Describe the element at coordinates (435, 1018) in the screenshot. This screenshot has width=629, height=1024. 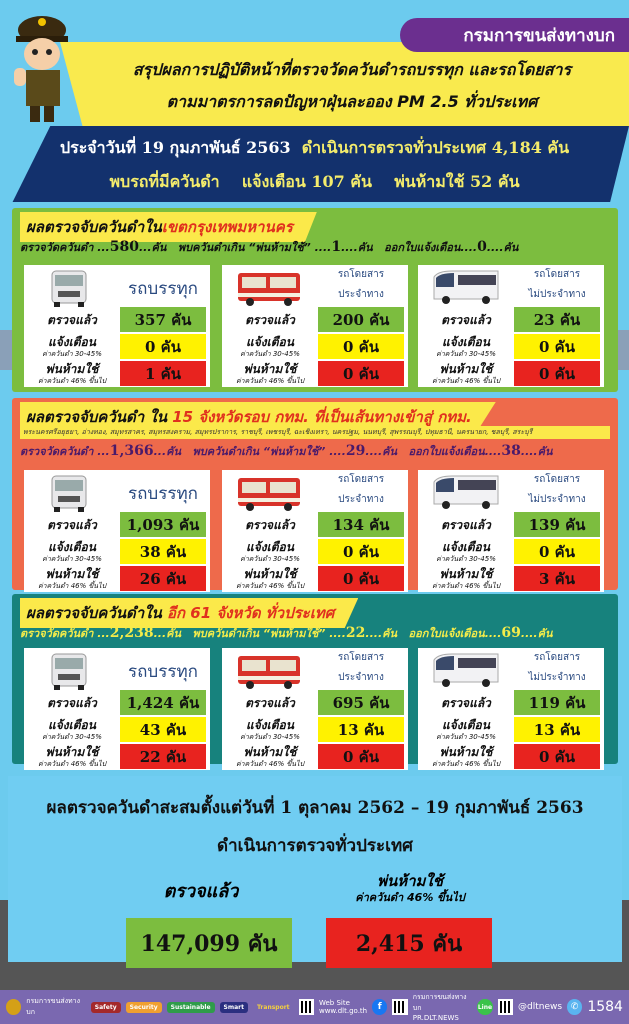
I see `facebook-page: PR.DLT.NEWS` at that location.